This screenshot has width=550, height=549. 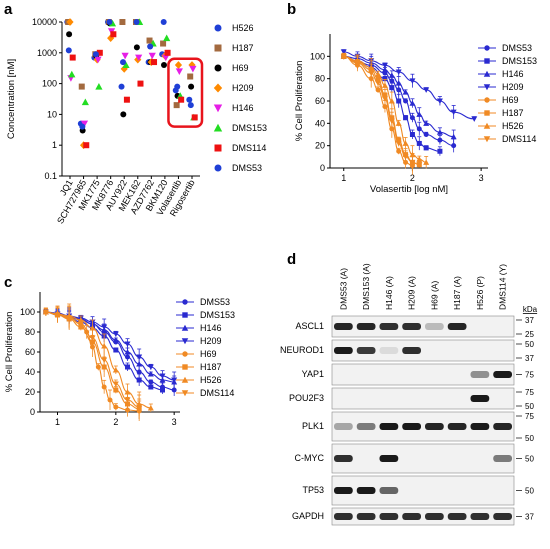 I want to click on protein-label: ASCL1, so click(x=309, y=326).